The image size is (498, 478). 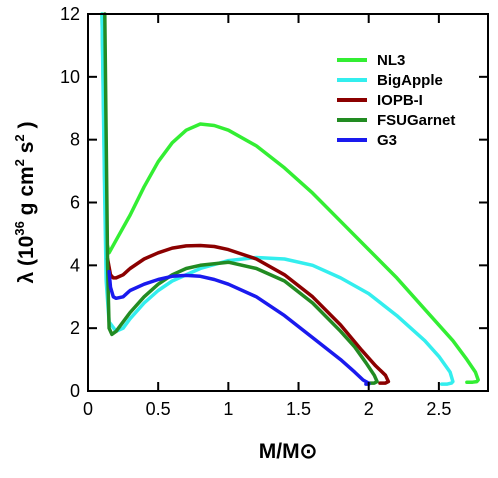 I want to click on series-line-g3, so click(x=239, y=327).